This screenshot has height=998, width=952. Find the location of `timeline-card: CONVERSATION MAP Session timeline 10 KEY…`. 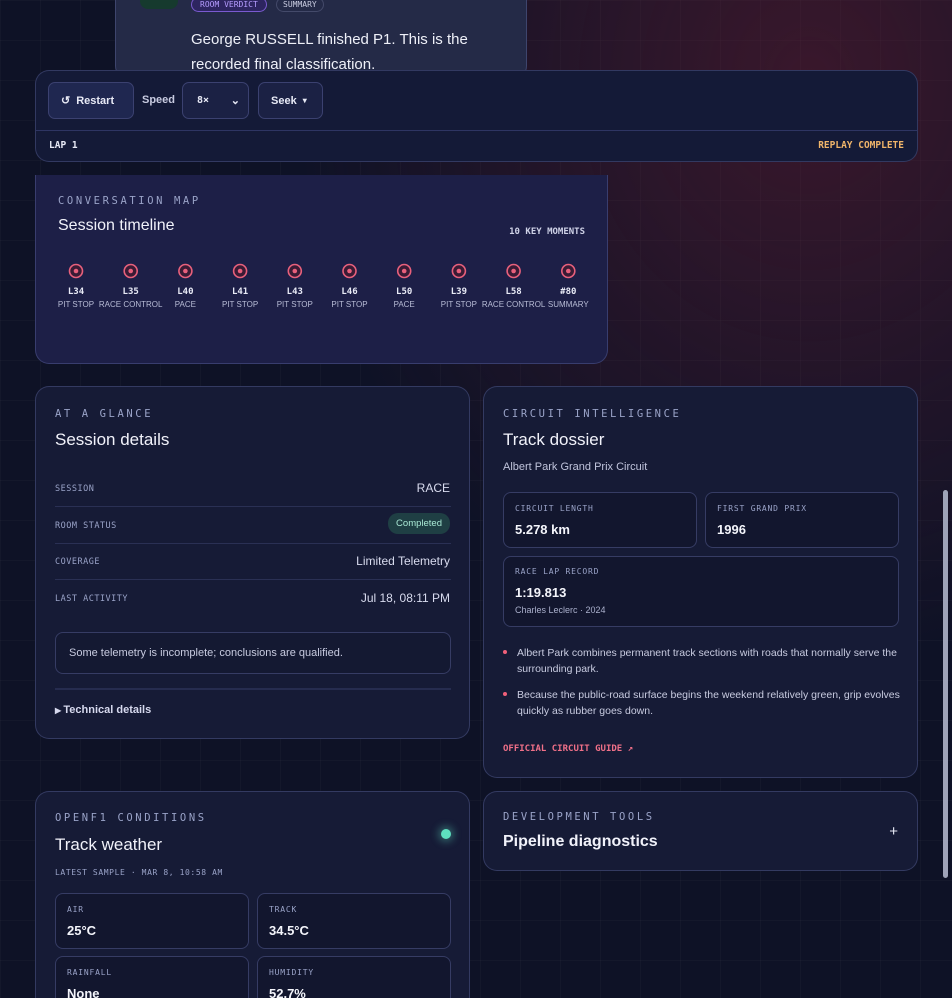

timeline-card: CONVERSATION MAP Session timeline 10 KEY… is located at coordinates (321, 269).